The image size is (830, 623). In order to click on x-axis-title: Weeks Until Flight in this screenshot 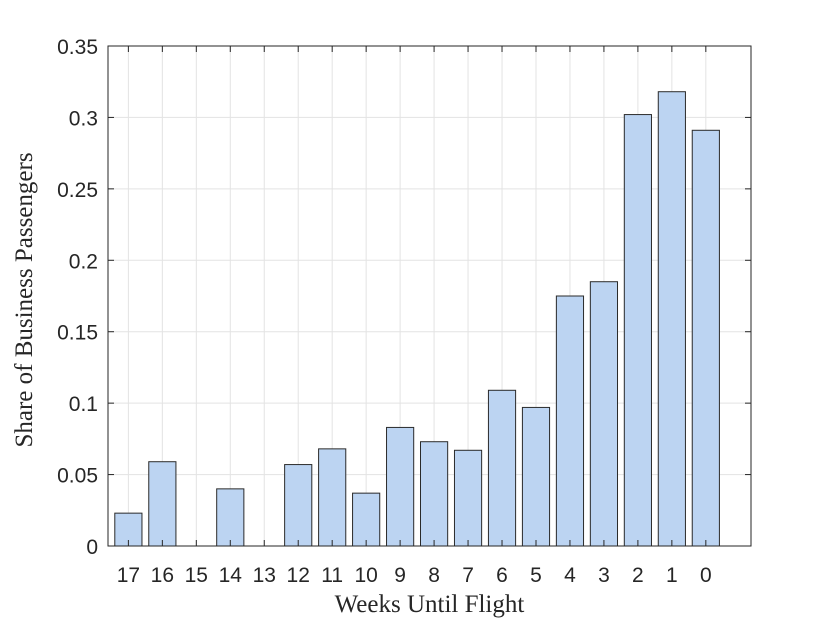, I will do `click(430, 604)`.